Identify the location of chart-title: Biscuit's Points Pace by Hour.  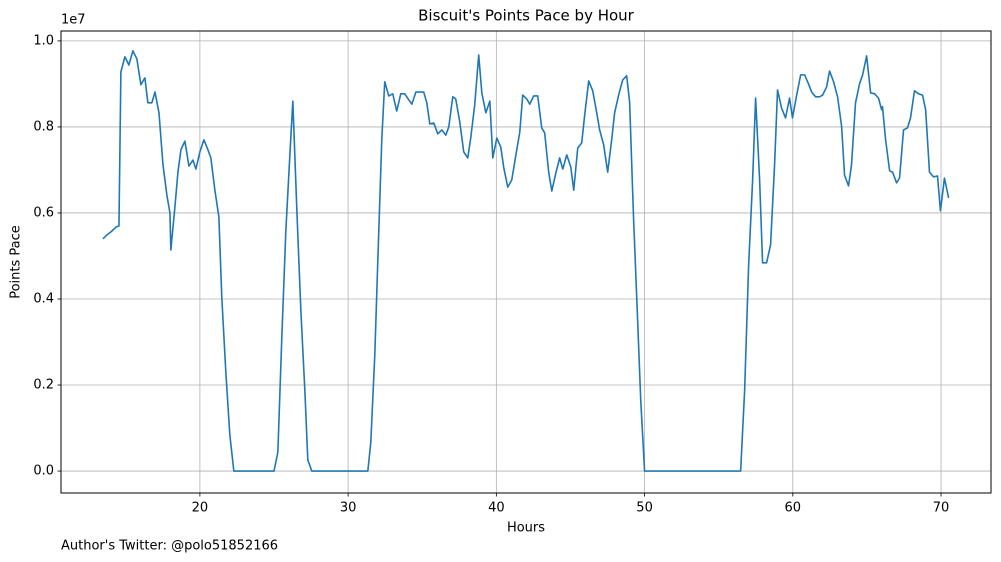
(526, 16).